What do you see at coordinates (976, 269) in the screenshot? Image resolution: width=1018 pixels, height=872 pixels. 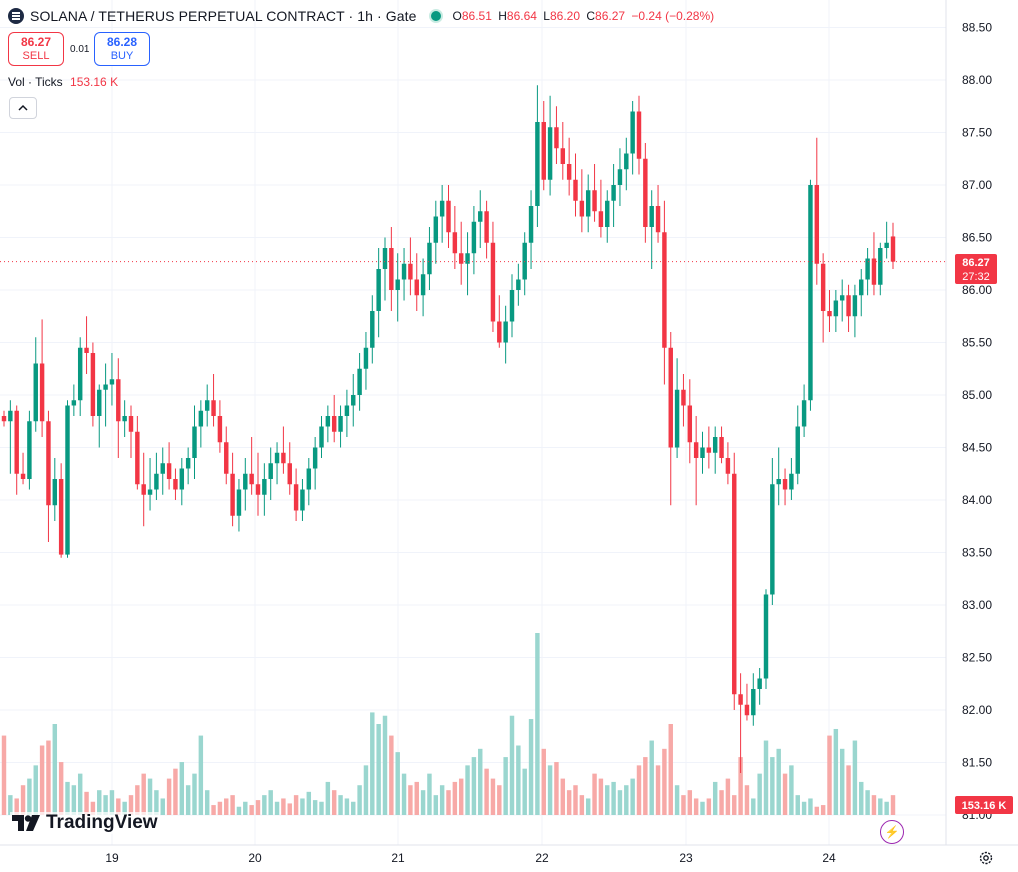 I see `price-tag` at bounding box center [976, 269].